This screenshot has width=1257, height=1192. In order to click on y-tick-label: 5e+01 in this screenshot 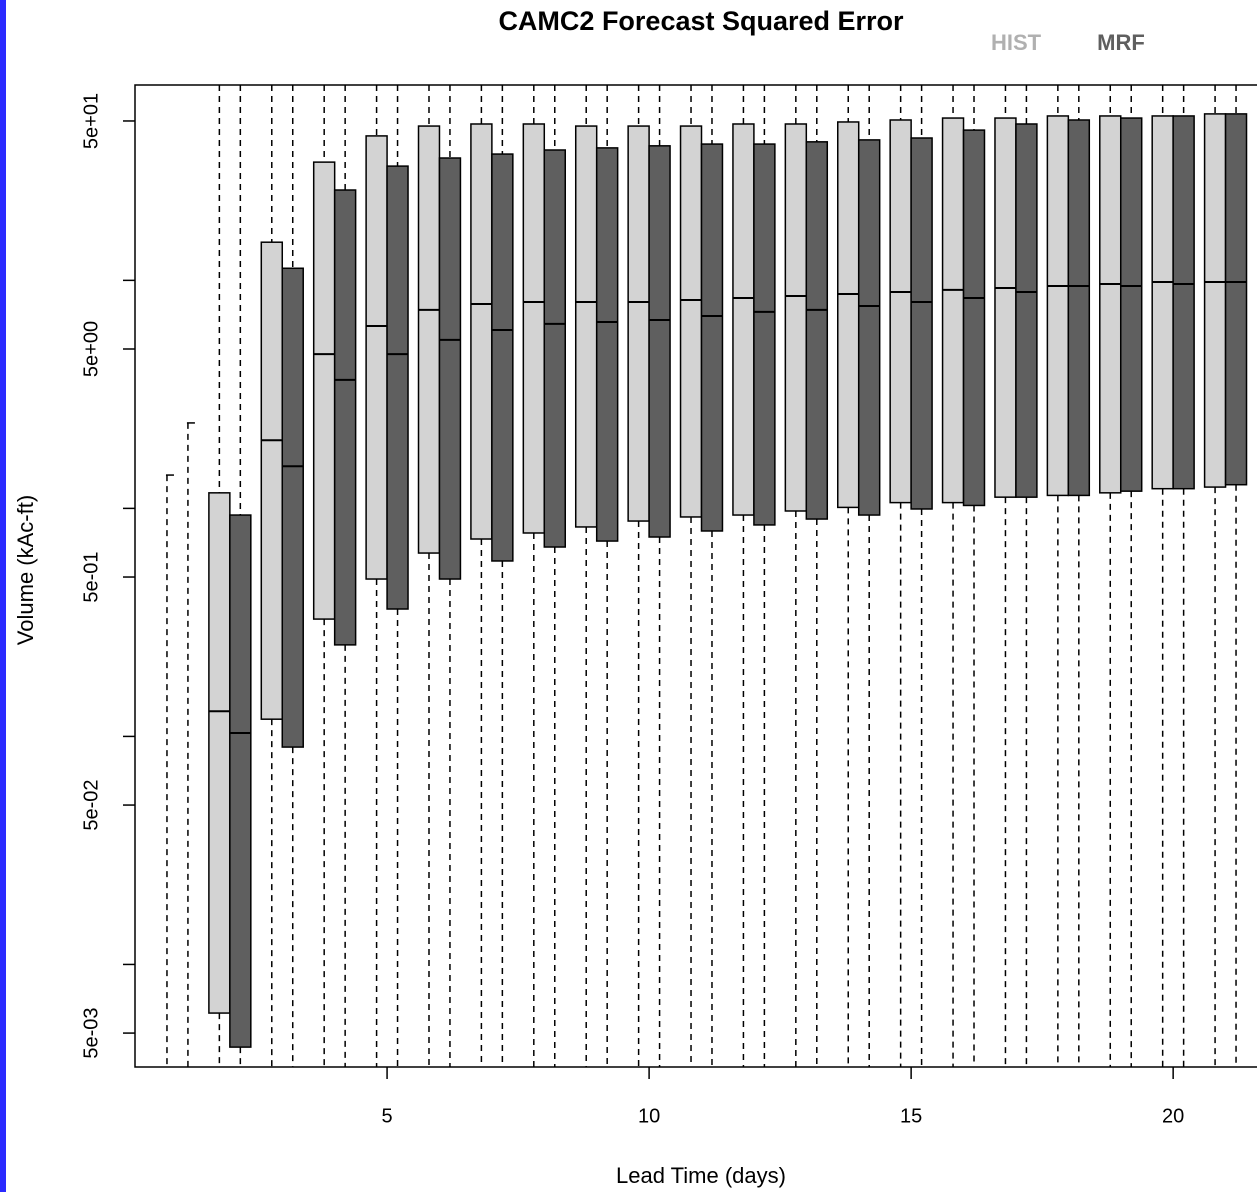, I will do `click(91, 121)`.